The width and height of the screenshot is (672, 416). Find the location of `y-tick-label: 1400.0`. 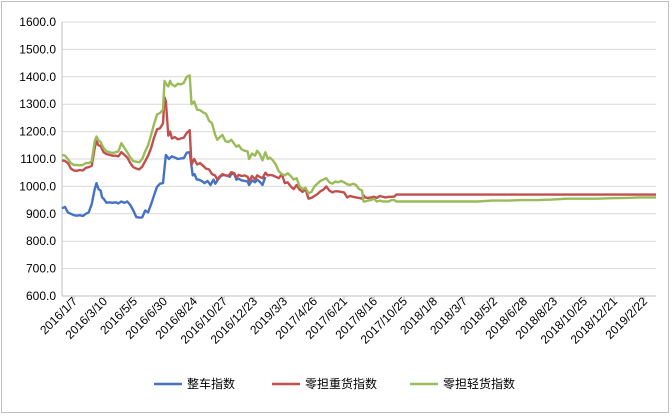

y-tick-label: 1400.0 is located at coordinates (37, 77).